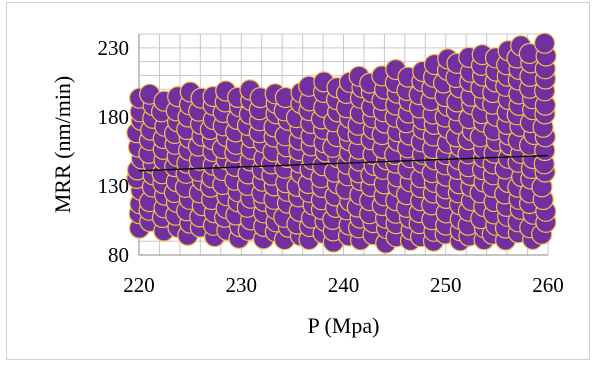  I want to click on x-tick-label: 250, so click(446, 285).